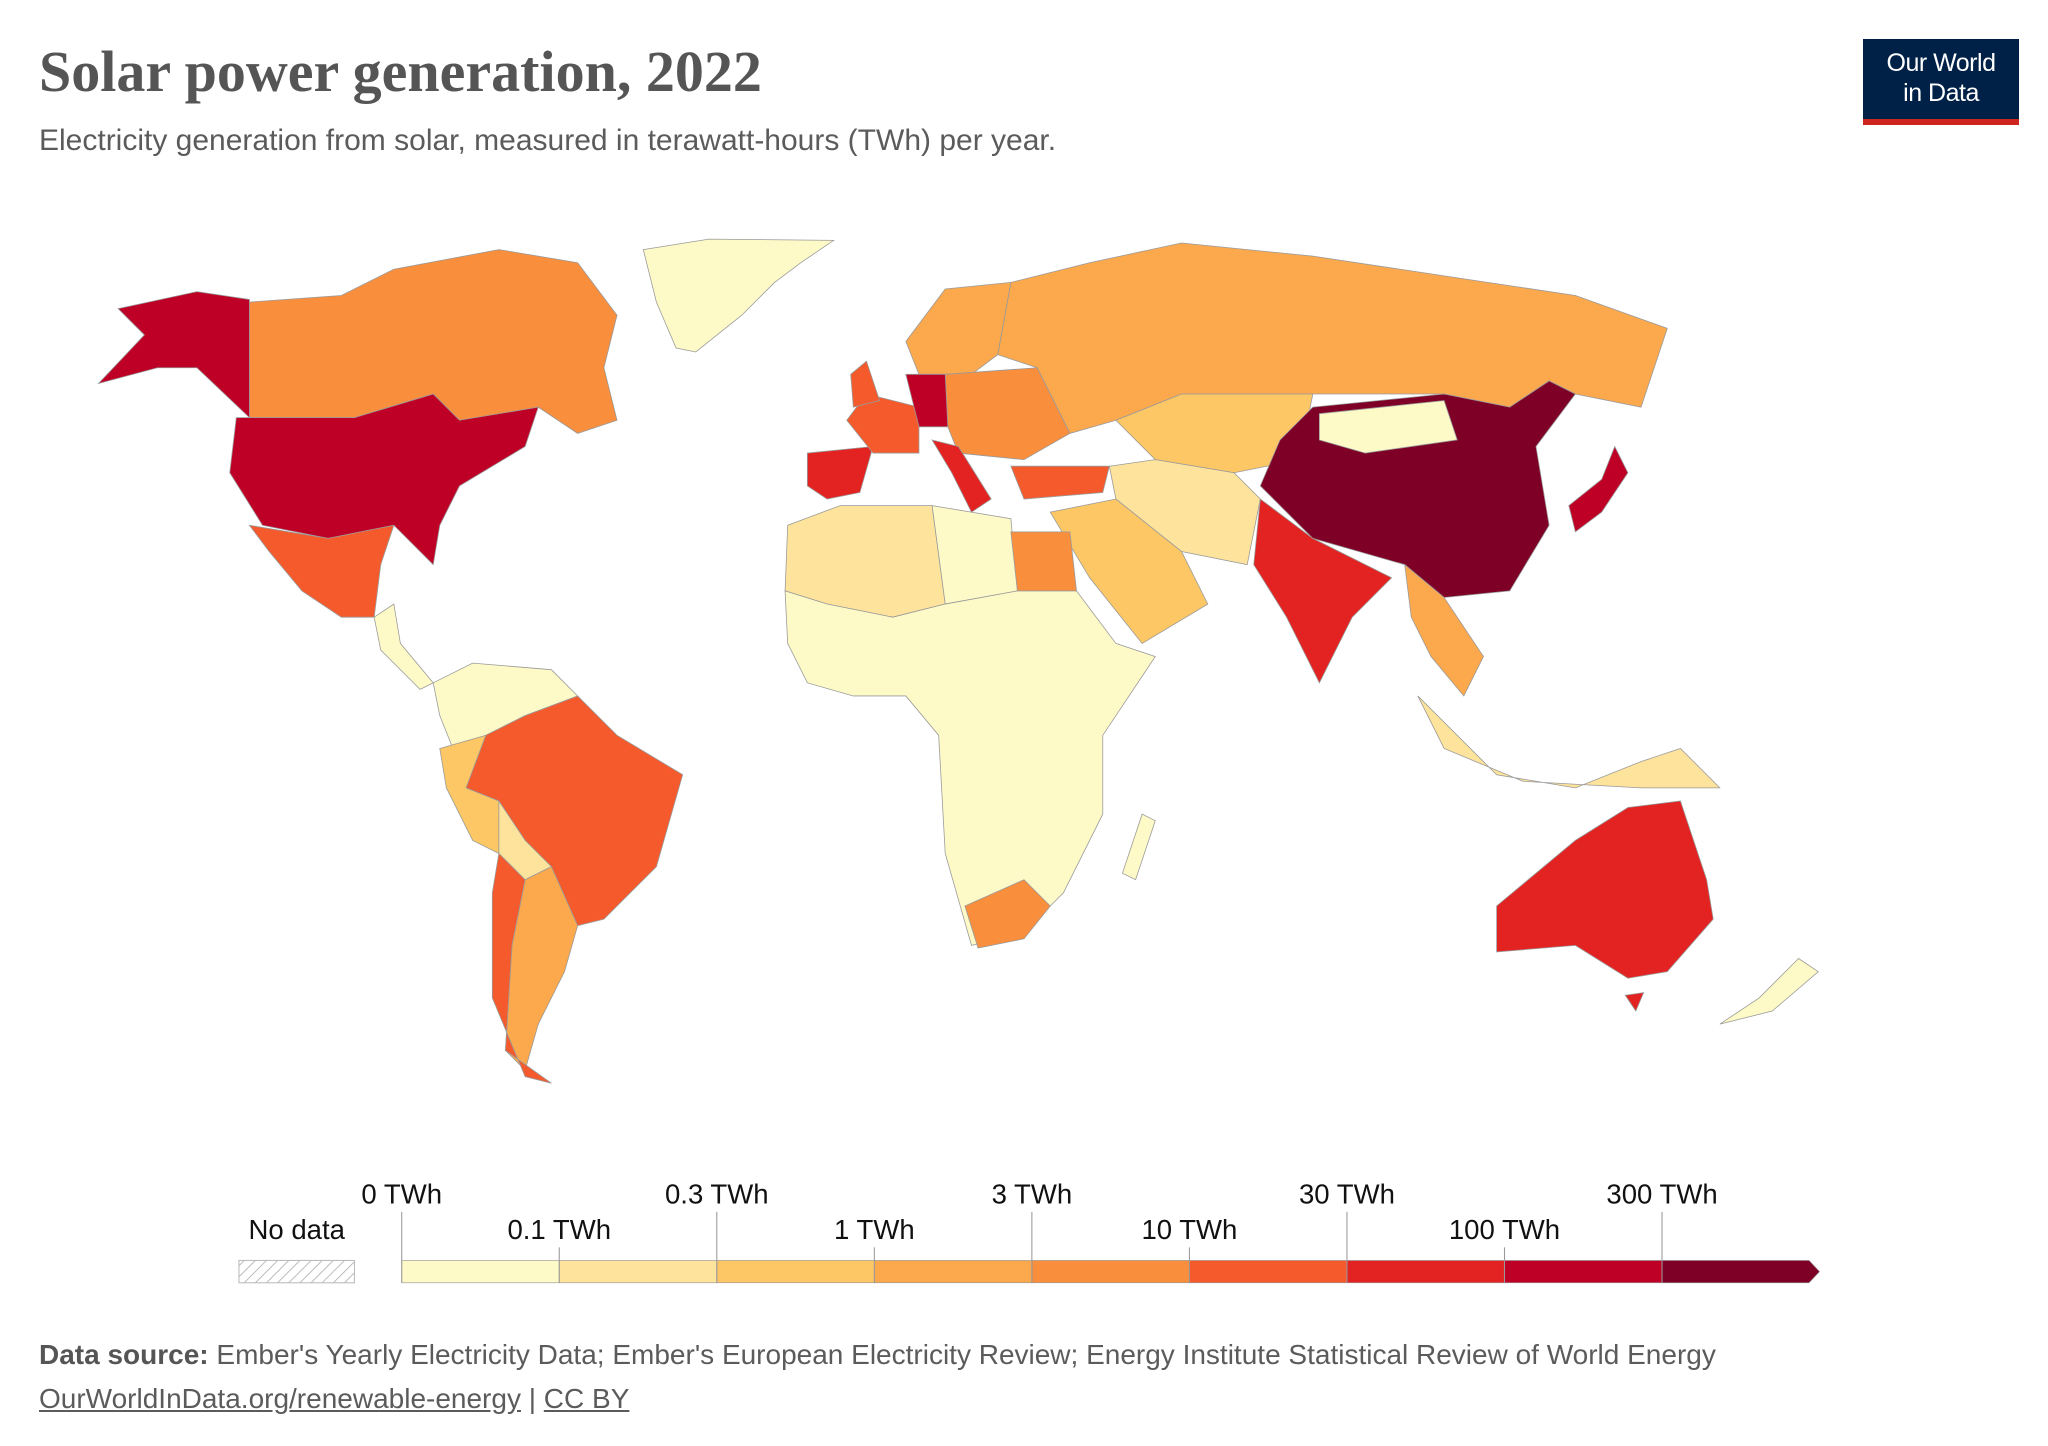 This screenshot has width=2048, height=1446. I want to click on link: OurWorldInData.org/renewable-energy, so click(280, 1398).